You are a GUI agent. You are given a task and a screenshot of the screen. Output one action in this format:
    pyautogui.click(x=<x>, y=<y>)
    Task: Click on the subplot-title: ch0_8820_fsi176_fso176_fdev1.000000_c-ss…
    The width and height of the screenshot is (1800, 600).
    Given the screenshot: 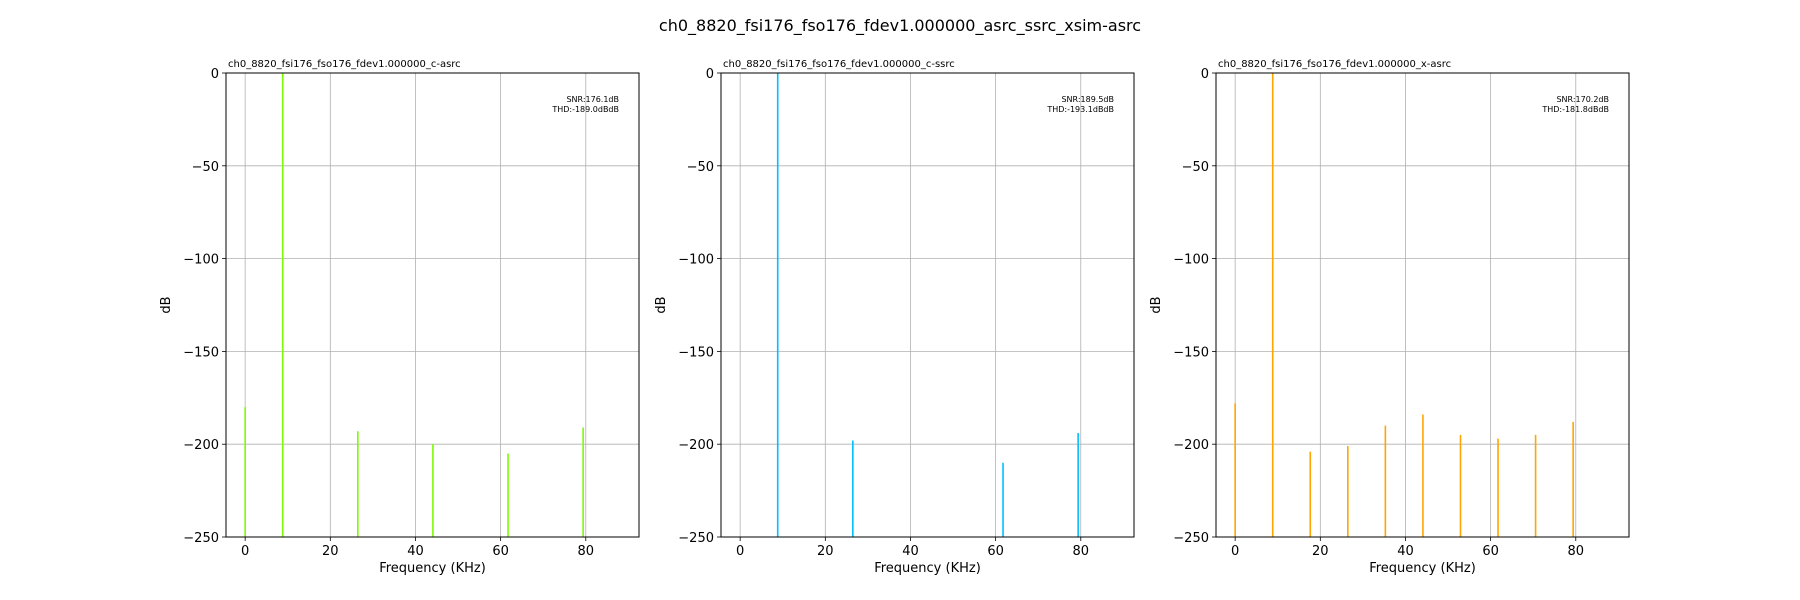 What is the action you would take?
    pyautogui.click(x=839, y=64)
    